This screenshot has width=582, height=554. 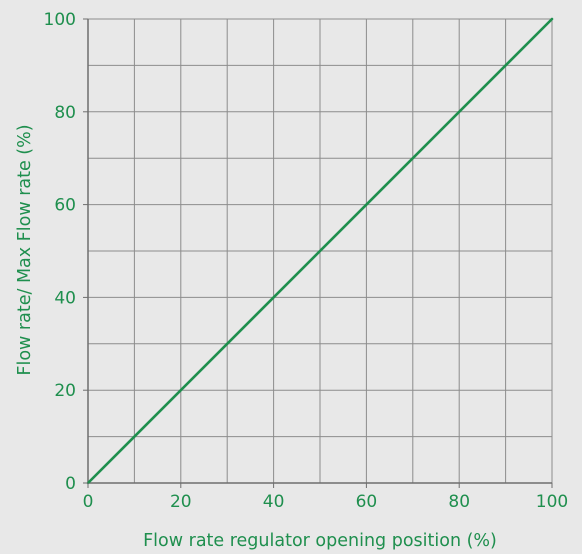 I want to click on x-axis-title: Flow rate regulator opening position (%), so click(x=320, y=541).